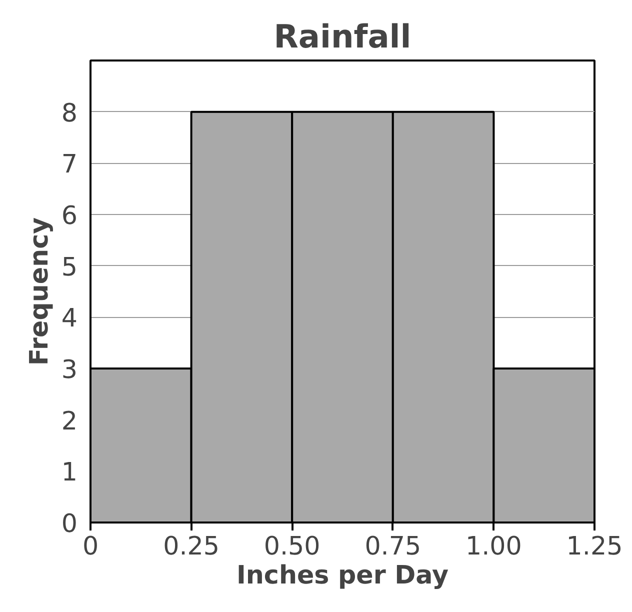 The image size is (632, 612). What do you see at coordinates (69, 523) in the screenshot?
I see `y-tick-label: 0` at bounding box center [69, 523].